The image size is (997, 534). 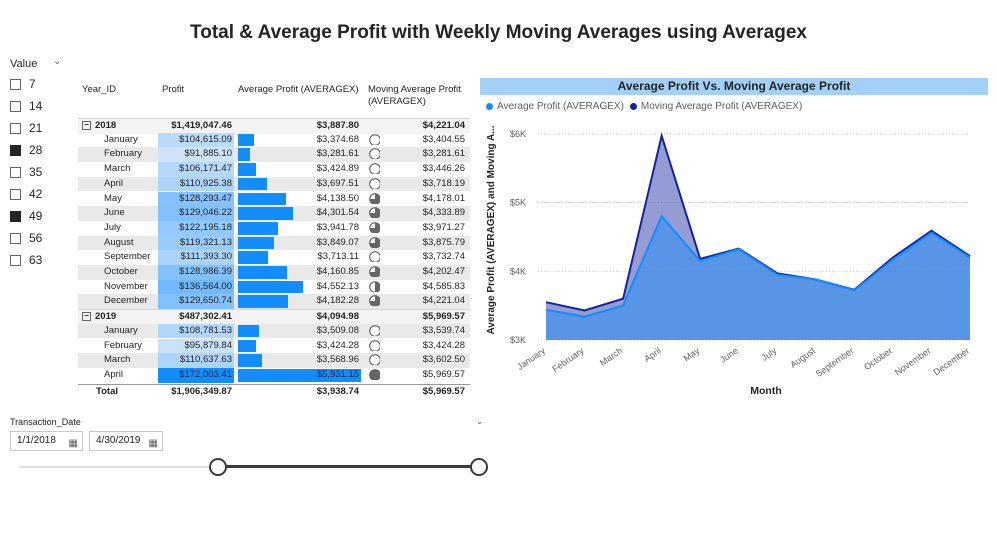 I want to click on slicer-item: 56, so click(x=26, y=238).